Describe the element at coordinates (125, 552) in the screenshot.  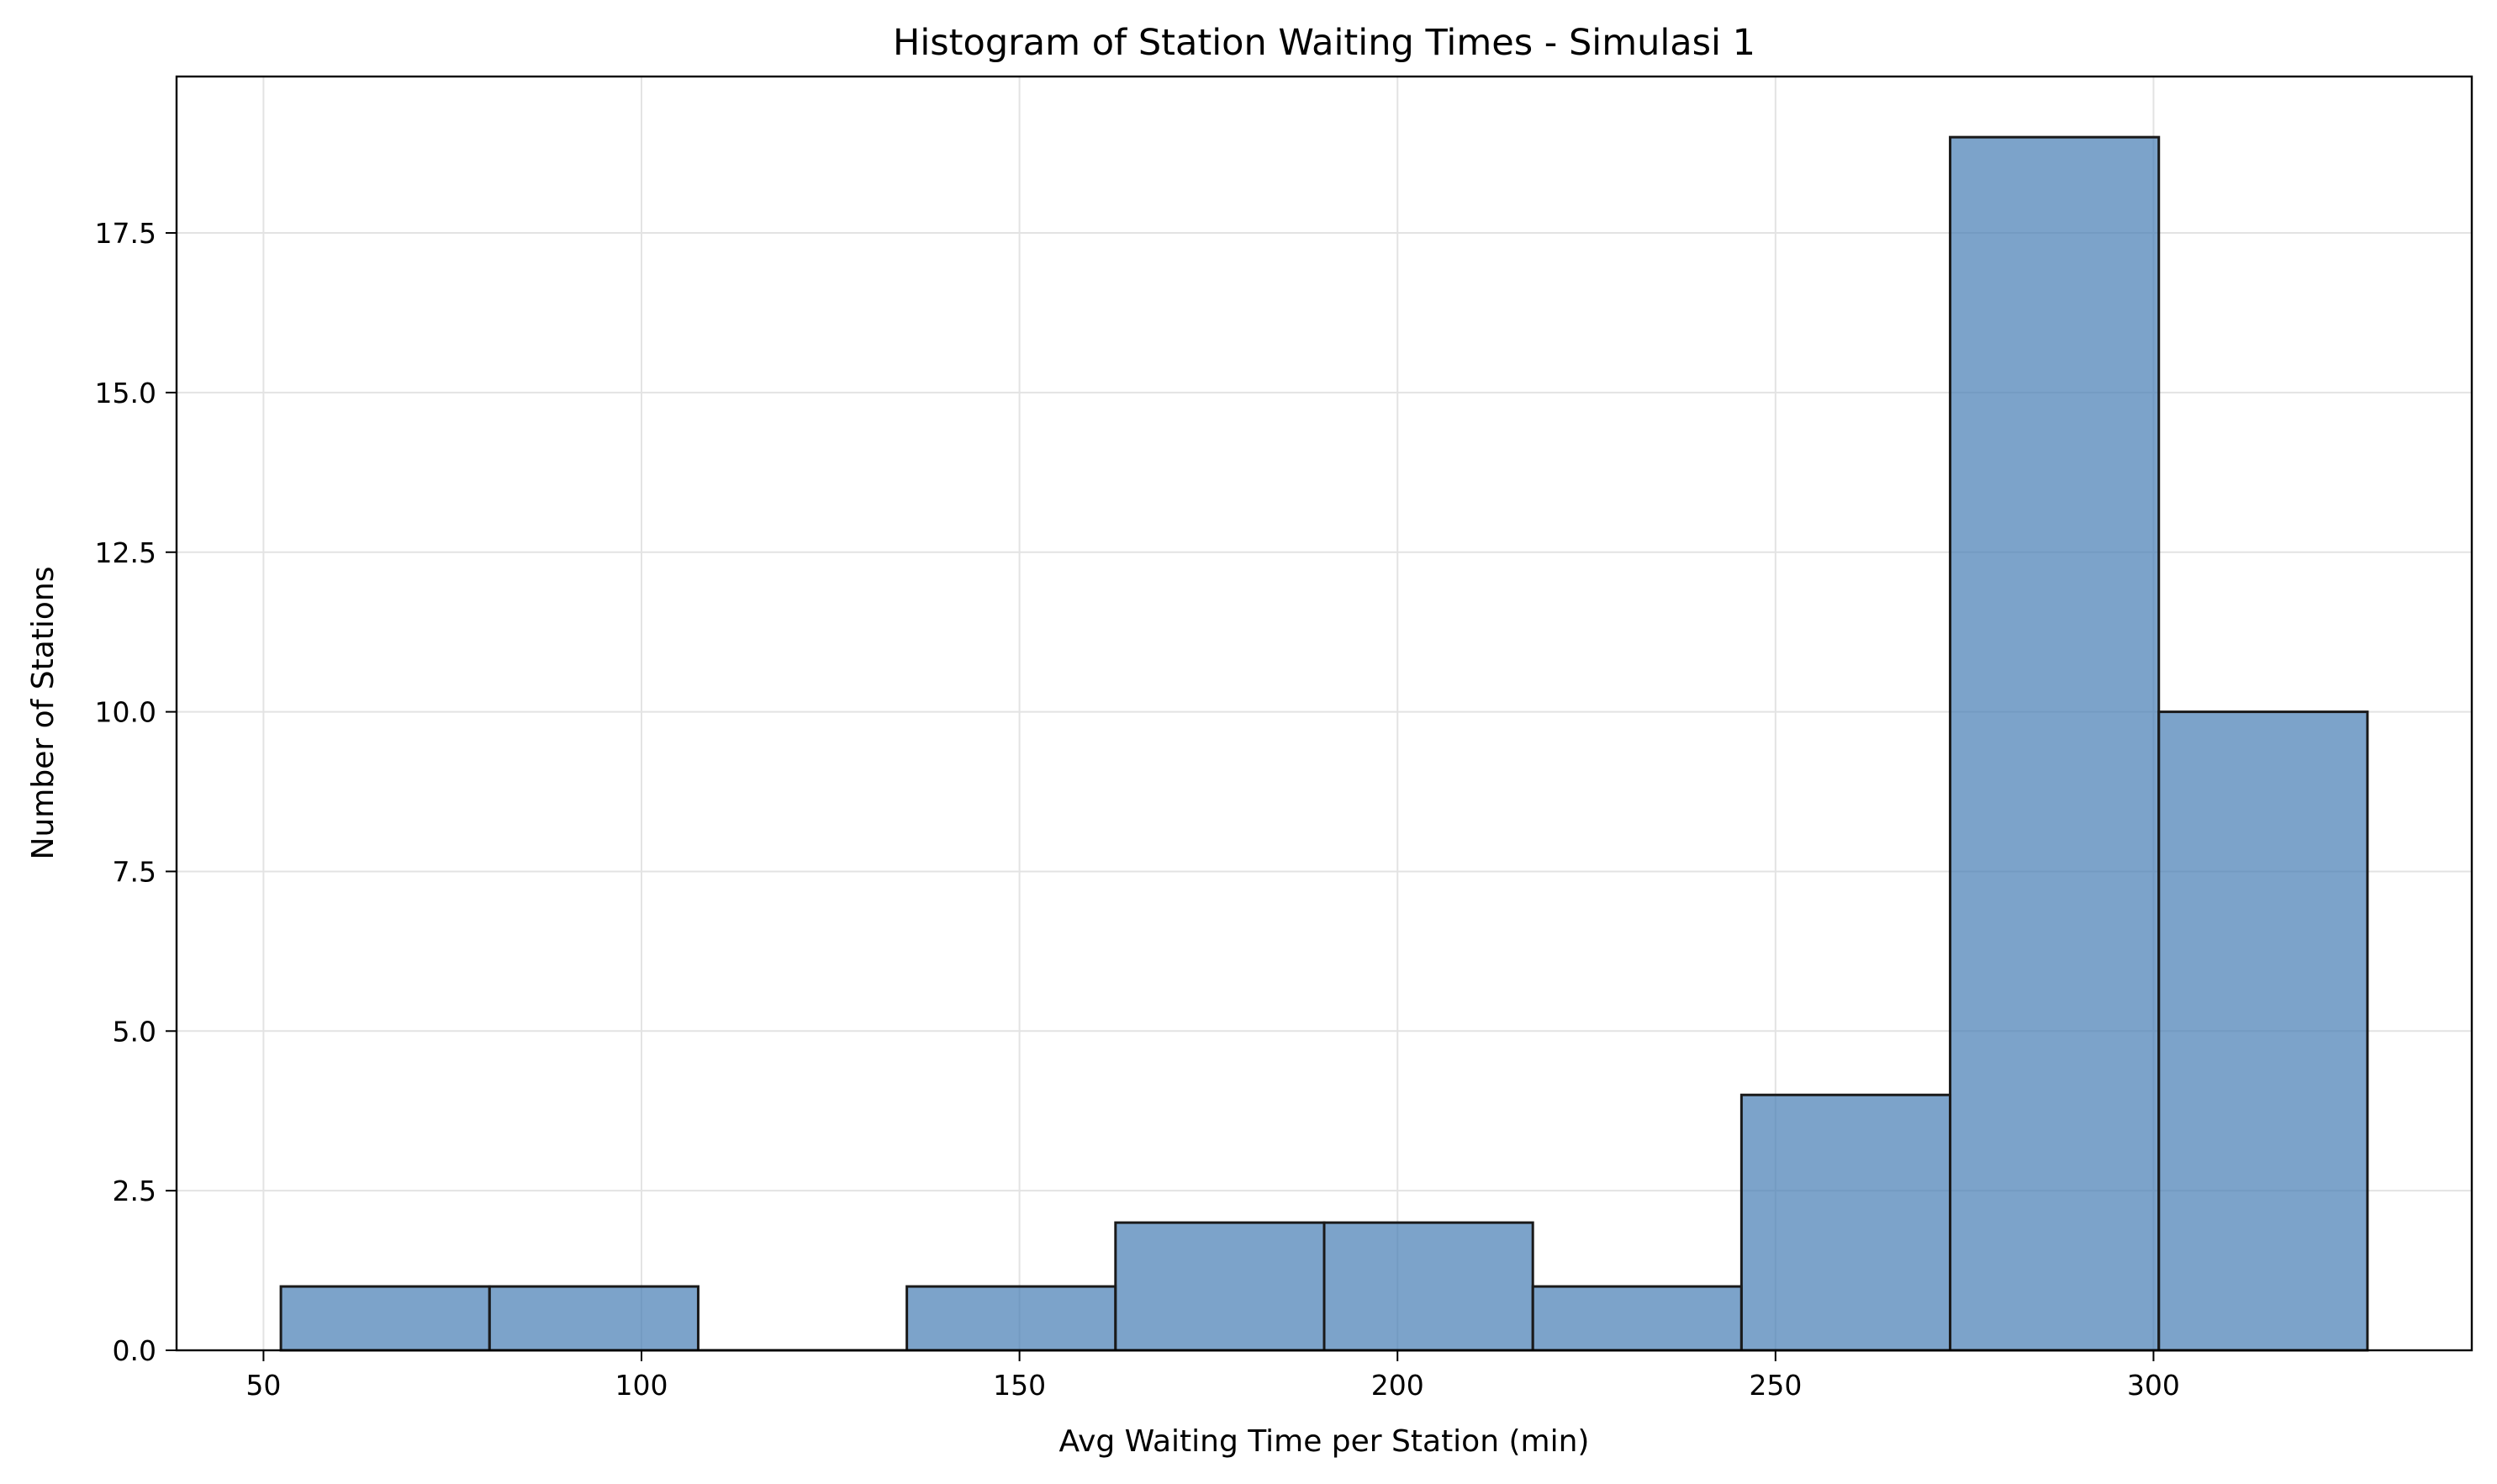
I see `y-tick-label: 12.5` at that location.